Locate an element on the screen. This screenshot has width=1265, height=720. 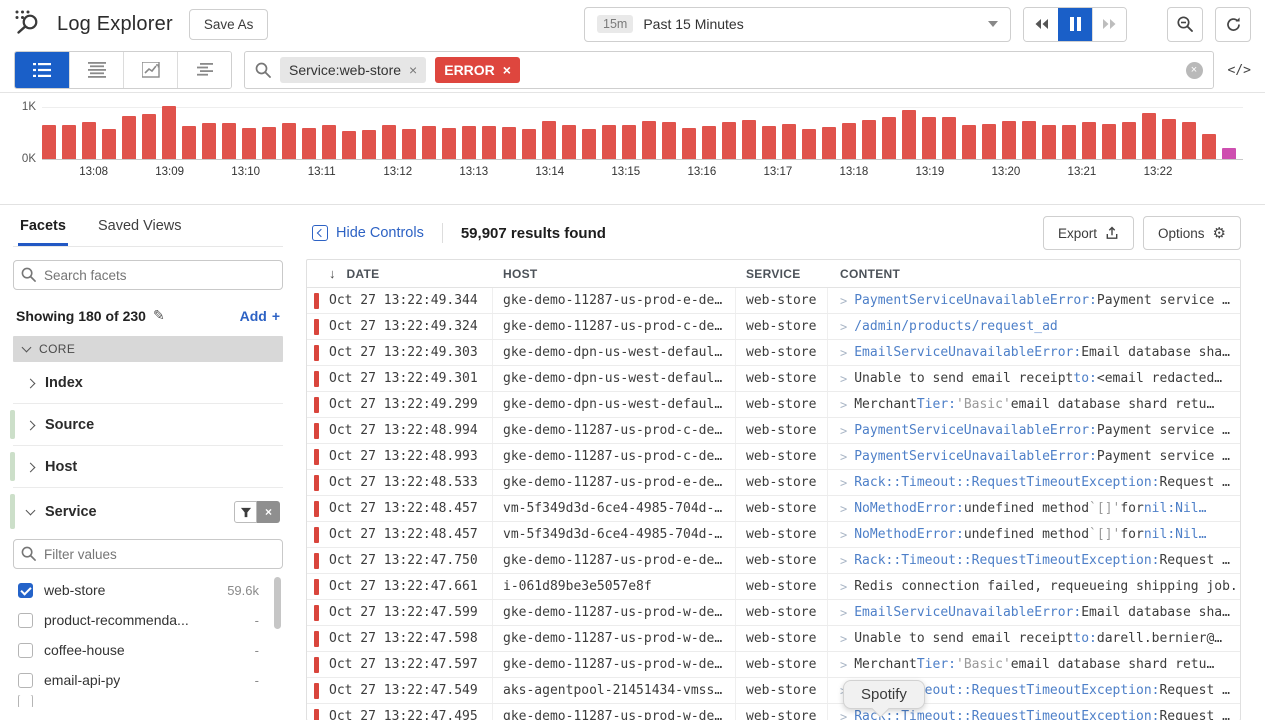
column-header-date: ↓ DATE is located at coordinates (354, 273).